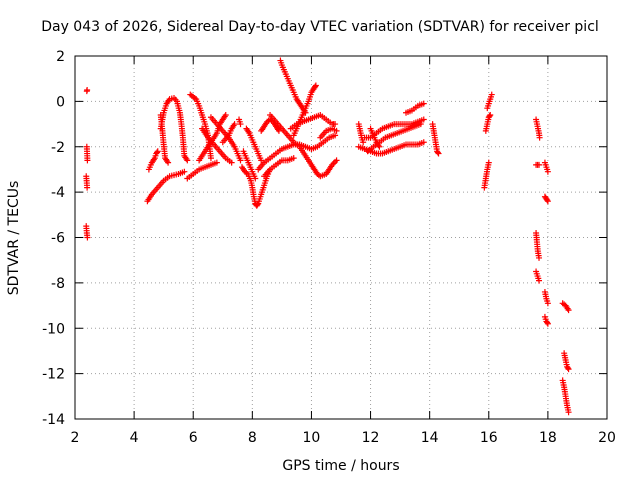 This screenshot has height=480, width=640. I want to click on y-tick-label: -2, so click(58, 148).